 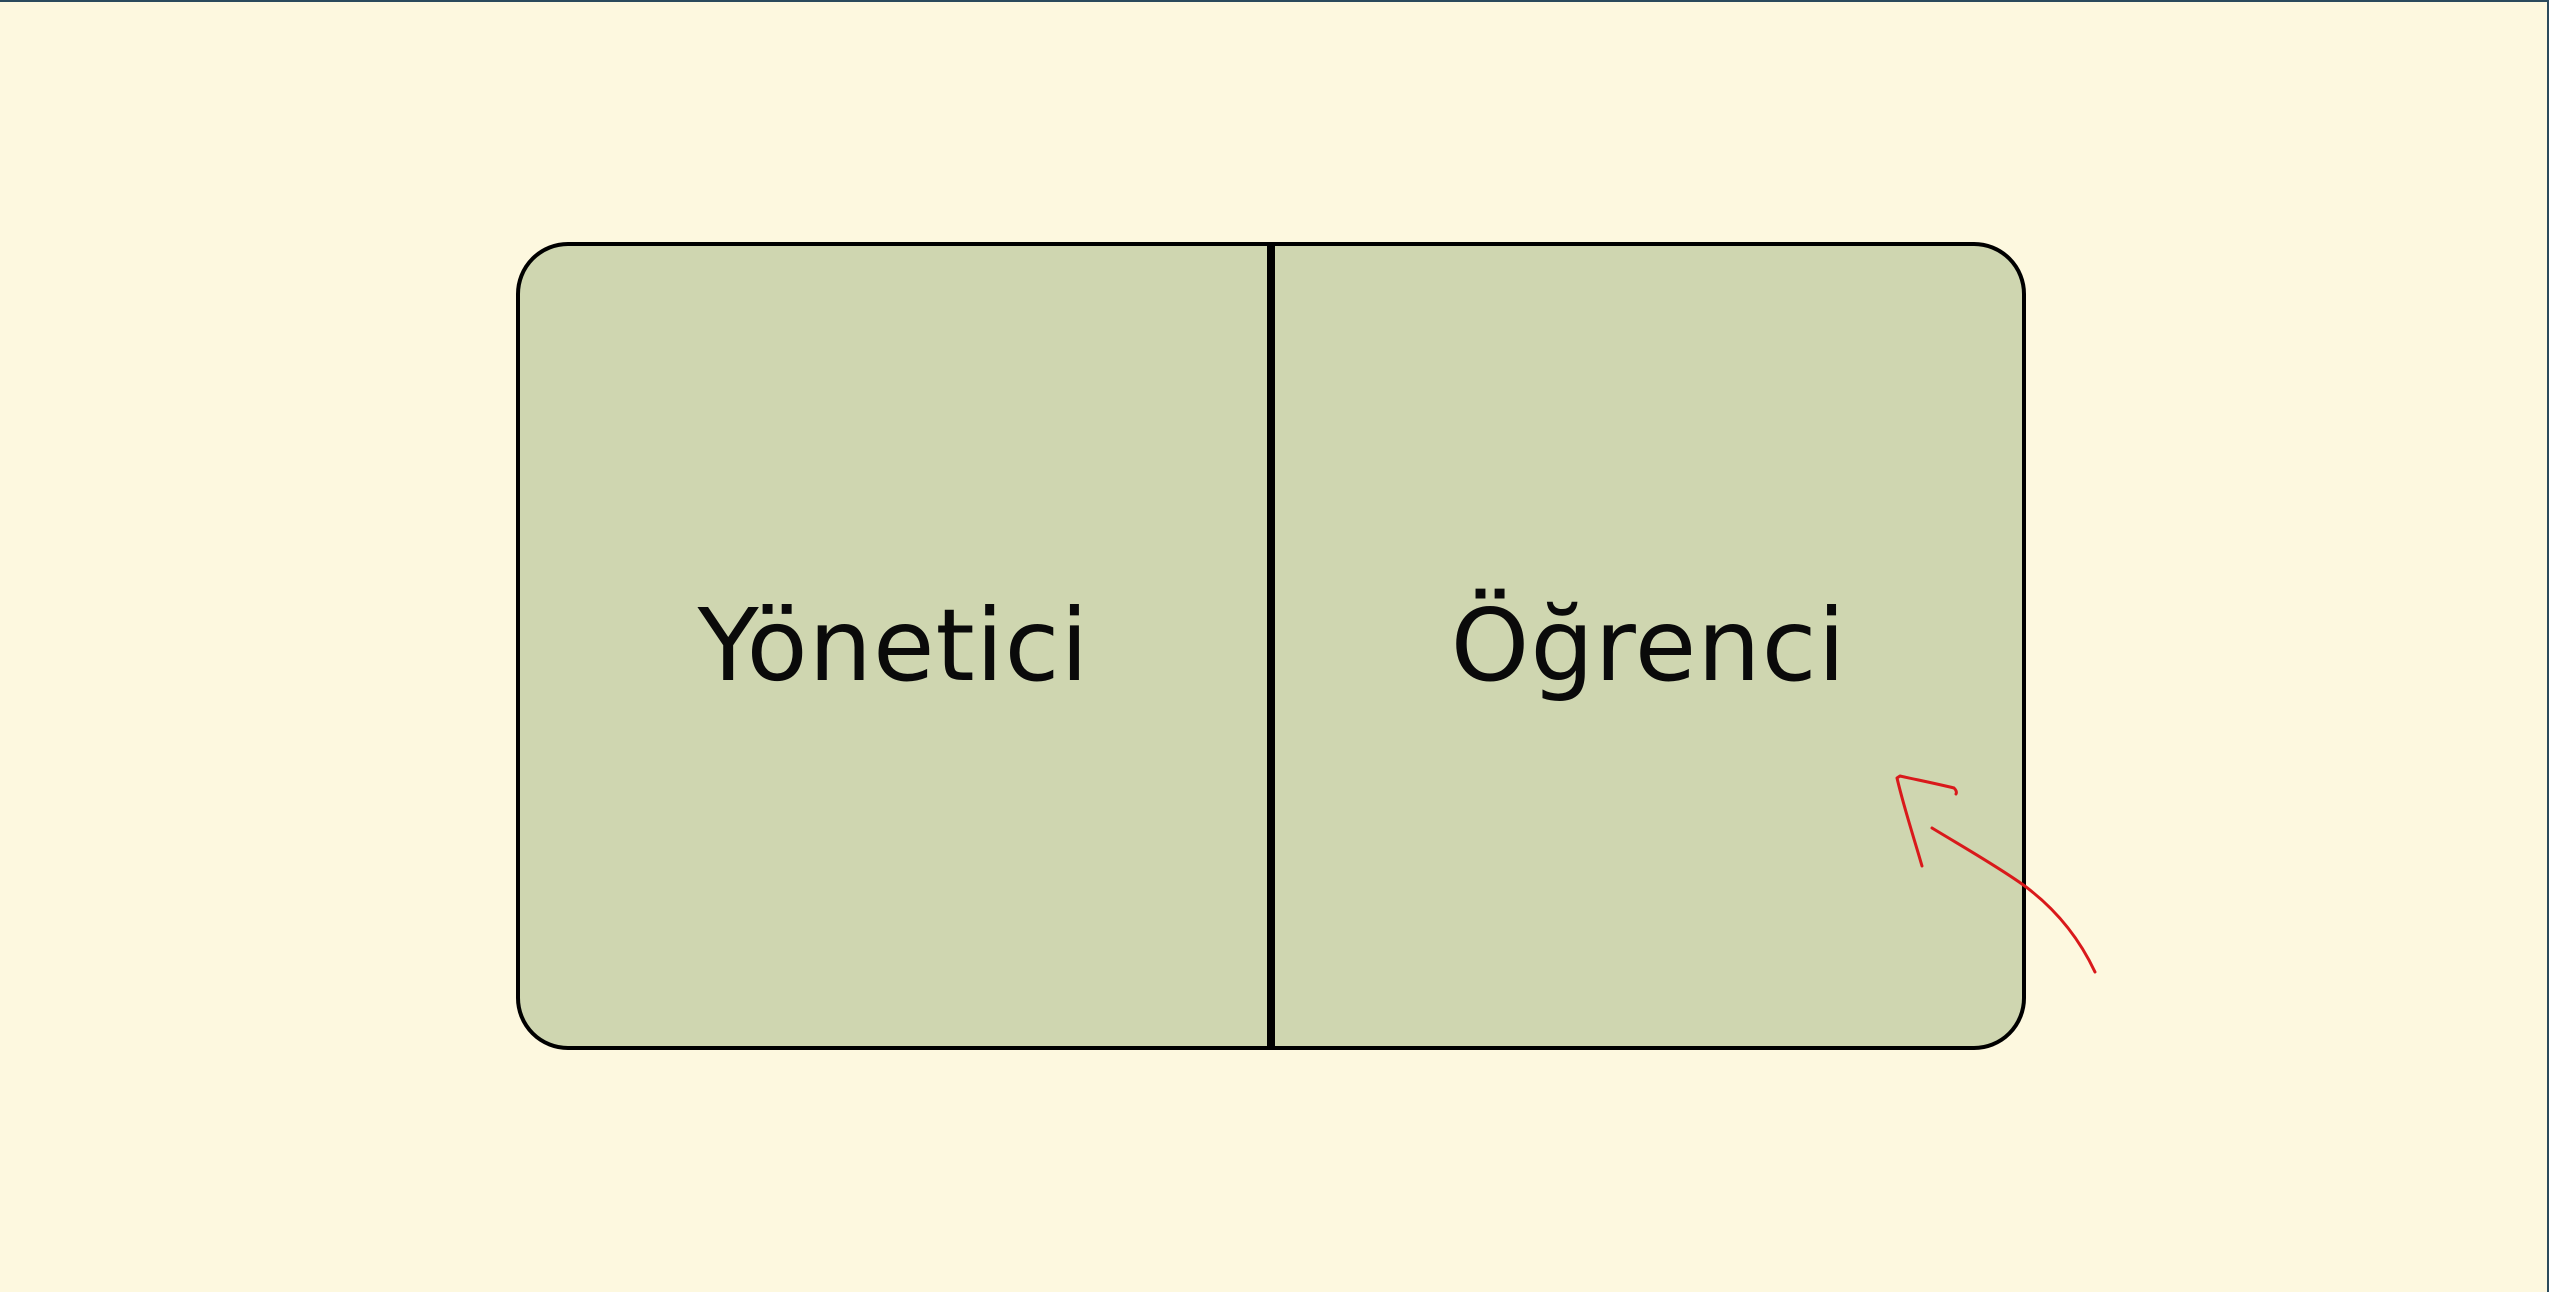 I want to click on admin-role-label: Yönetici, so click(x=893, y=645).